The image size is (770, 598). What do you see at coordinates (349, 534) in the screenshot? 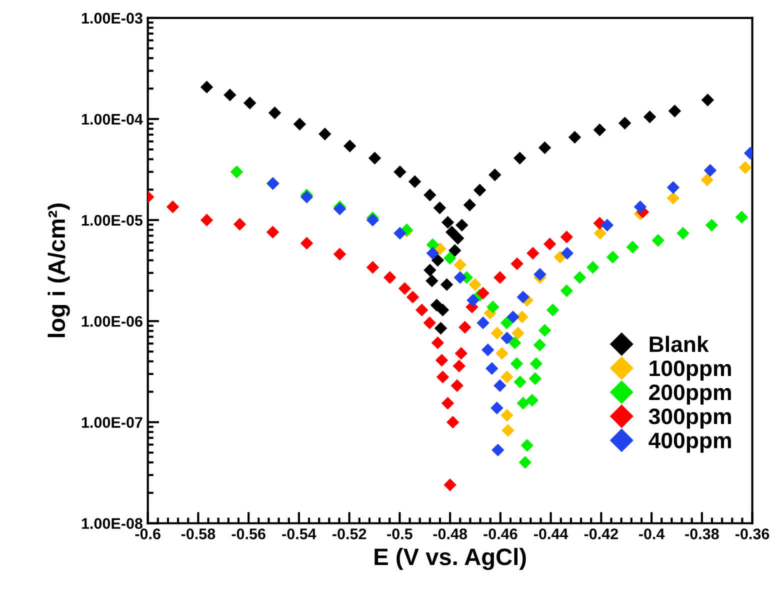
I see `x-tick-label: -0.52` at bounding box center [349, 534].